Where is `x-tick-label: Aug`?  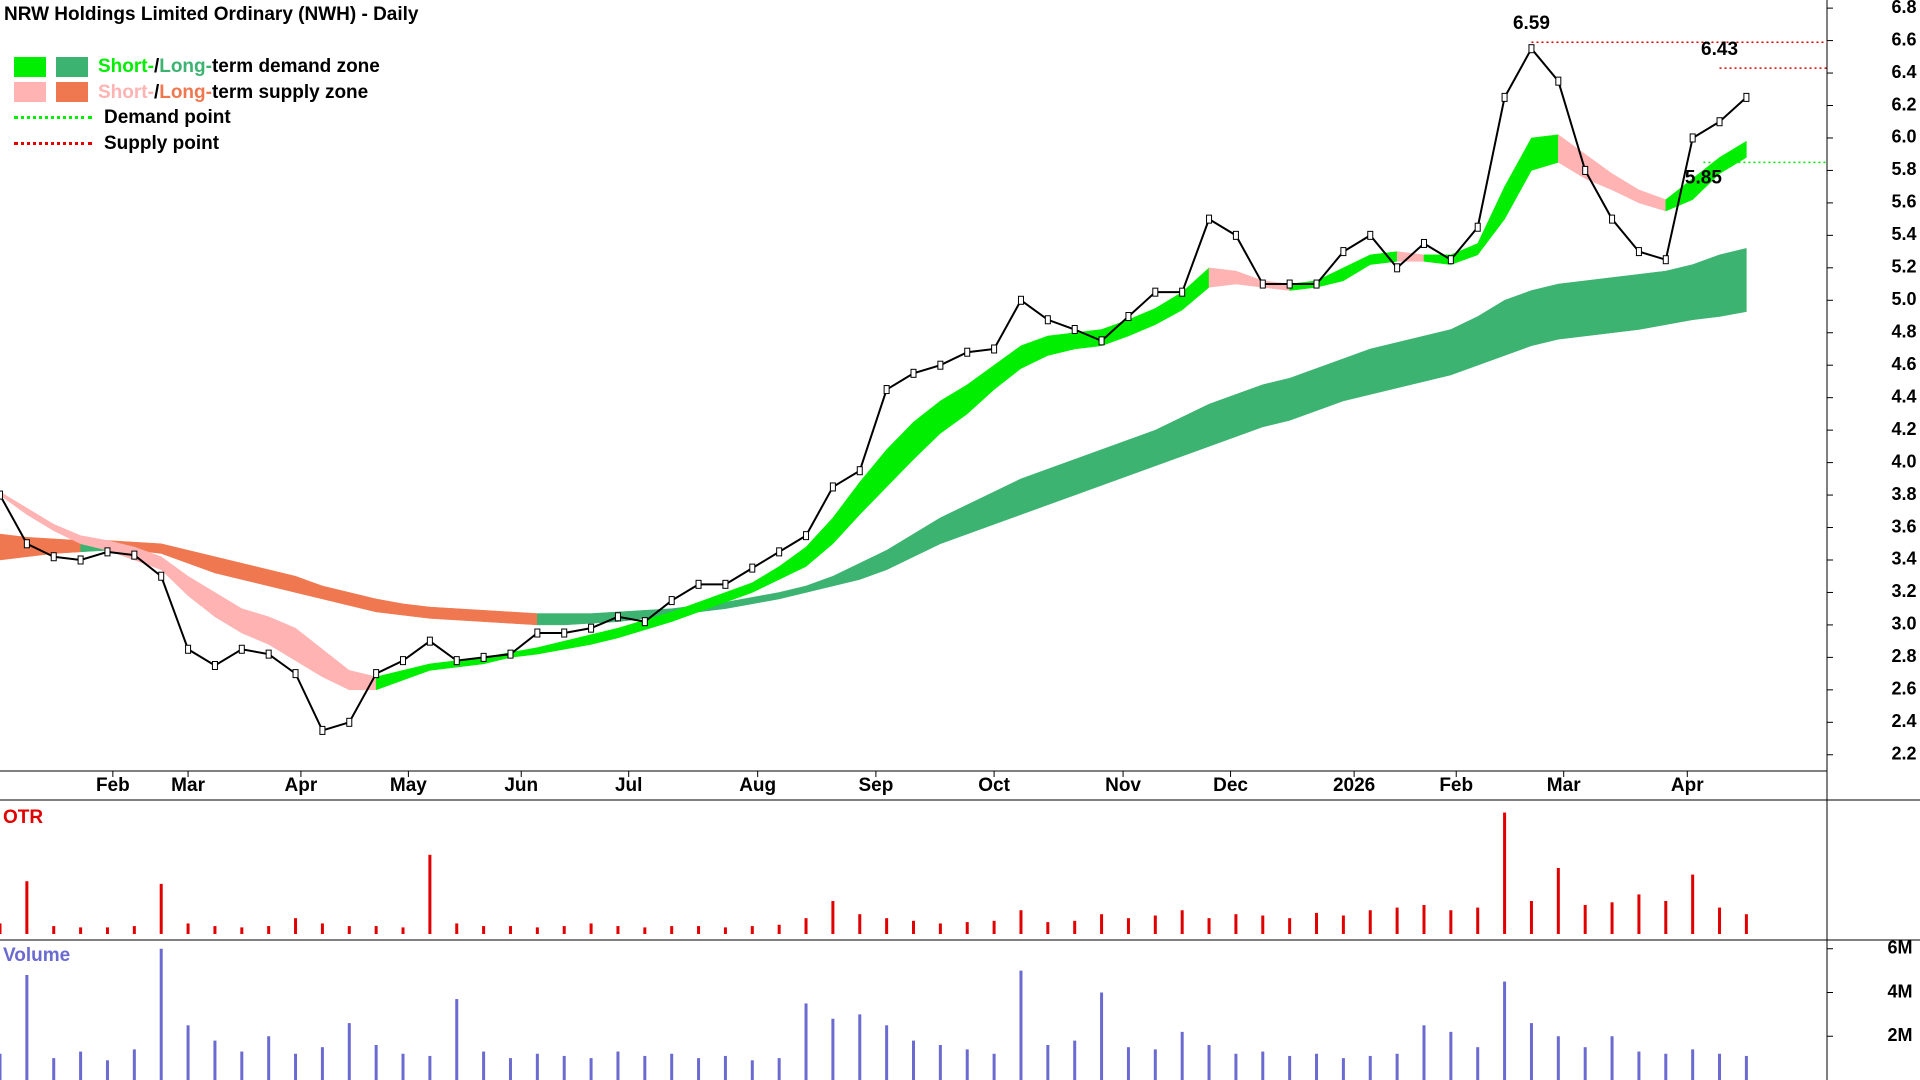 x-tick-label: Aug is located at coordinates (757, 785).